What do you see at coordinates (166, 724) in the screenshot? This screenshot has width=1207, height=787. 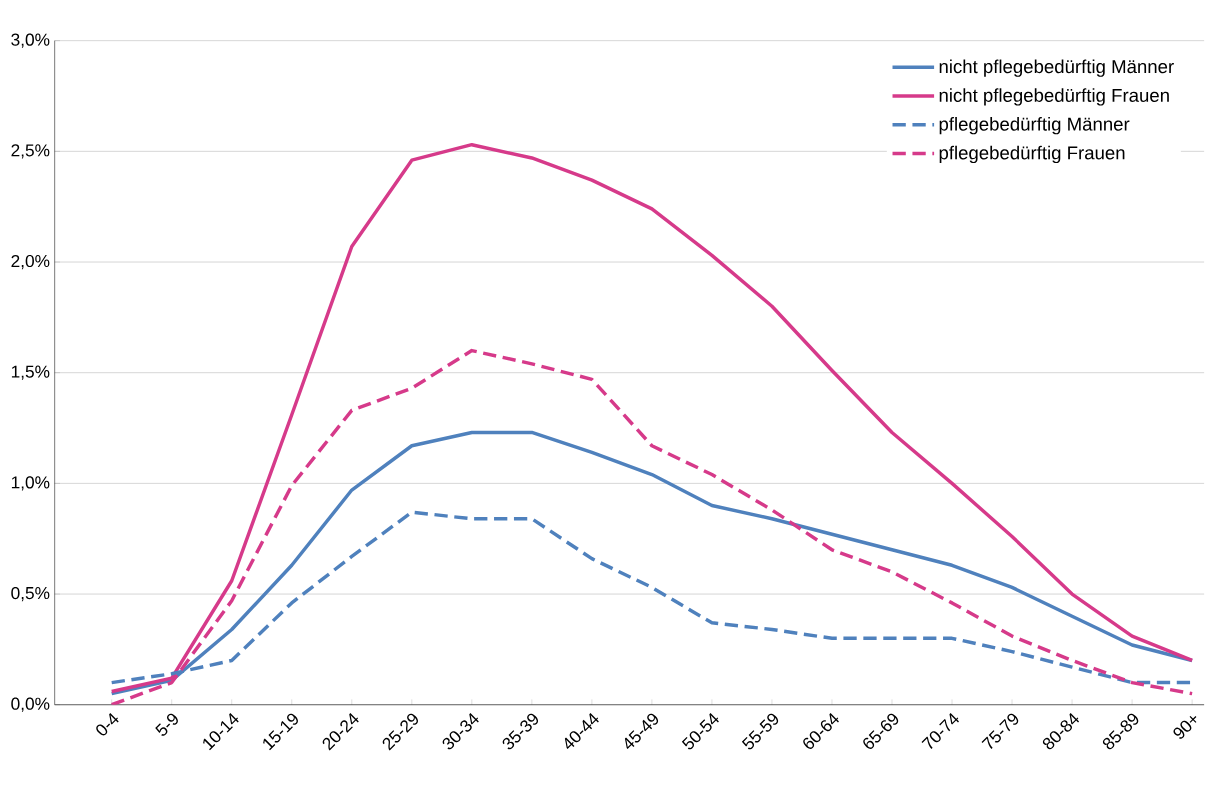 I see `x-tick-label: 5-9` at bounding box center [166, 724].